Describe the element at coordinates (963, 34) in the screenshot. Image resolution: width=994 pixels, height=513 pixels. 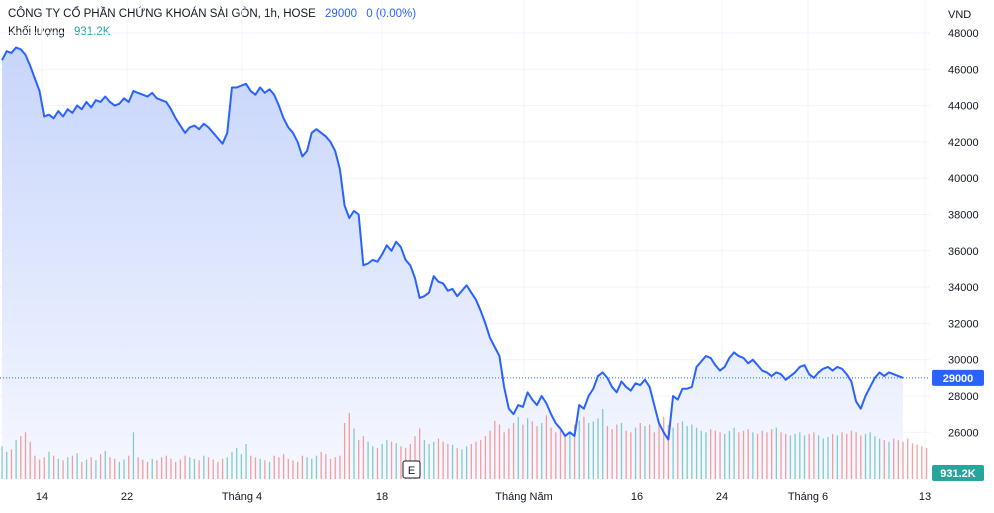
I see `y-tick-label: 48000` at that location.